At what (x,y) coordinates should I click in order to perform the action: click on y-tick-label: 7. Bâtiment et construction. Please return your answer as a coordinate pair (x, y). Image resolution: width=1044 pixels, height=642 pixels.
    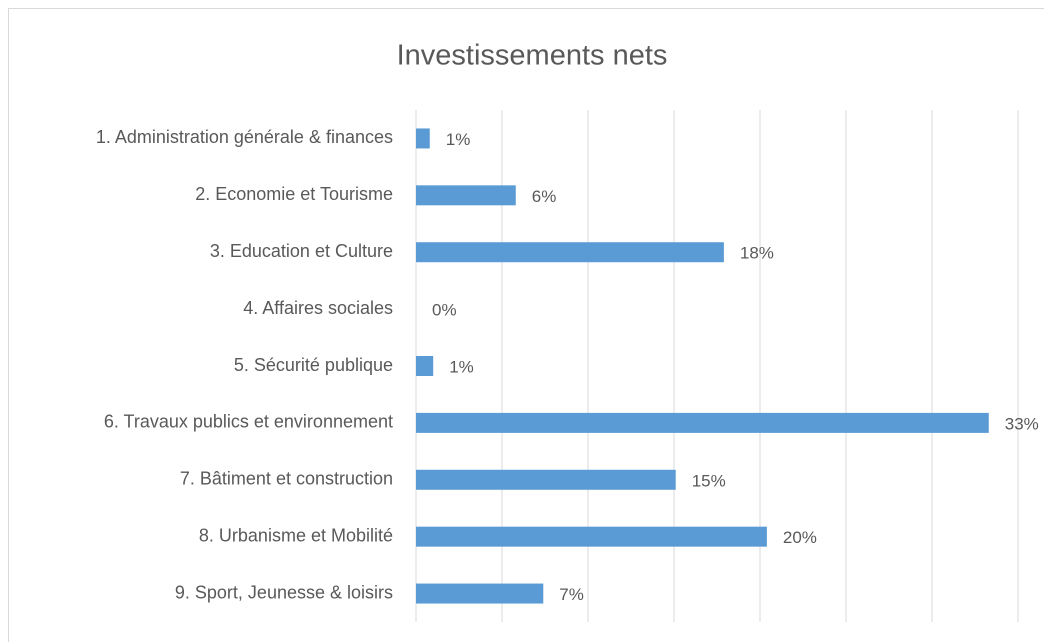
    Looking at the image, I should click on (286, 479).